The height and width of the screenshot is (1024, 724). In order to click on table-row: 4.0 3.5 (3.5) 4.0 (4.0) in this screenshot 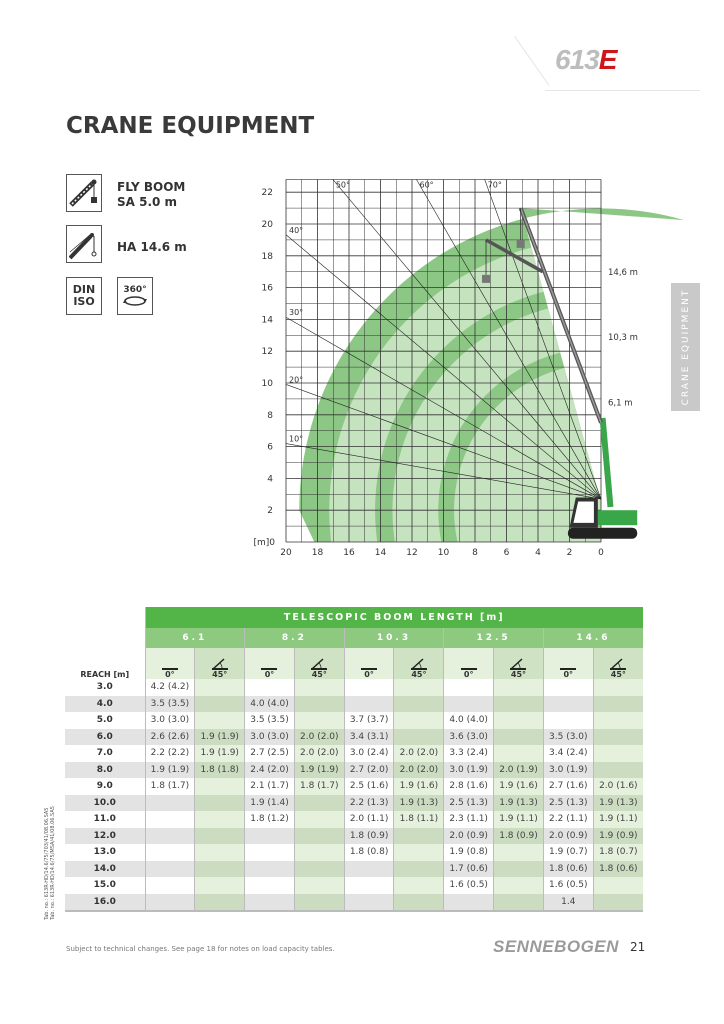, I will do `click(354, 703)`.